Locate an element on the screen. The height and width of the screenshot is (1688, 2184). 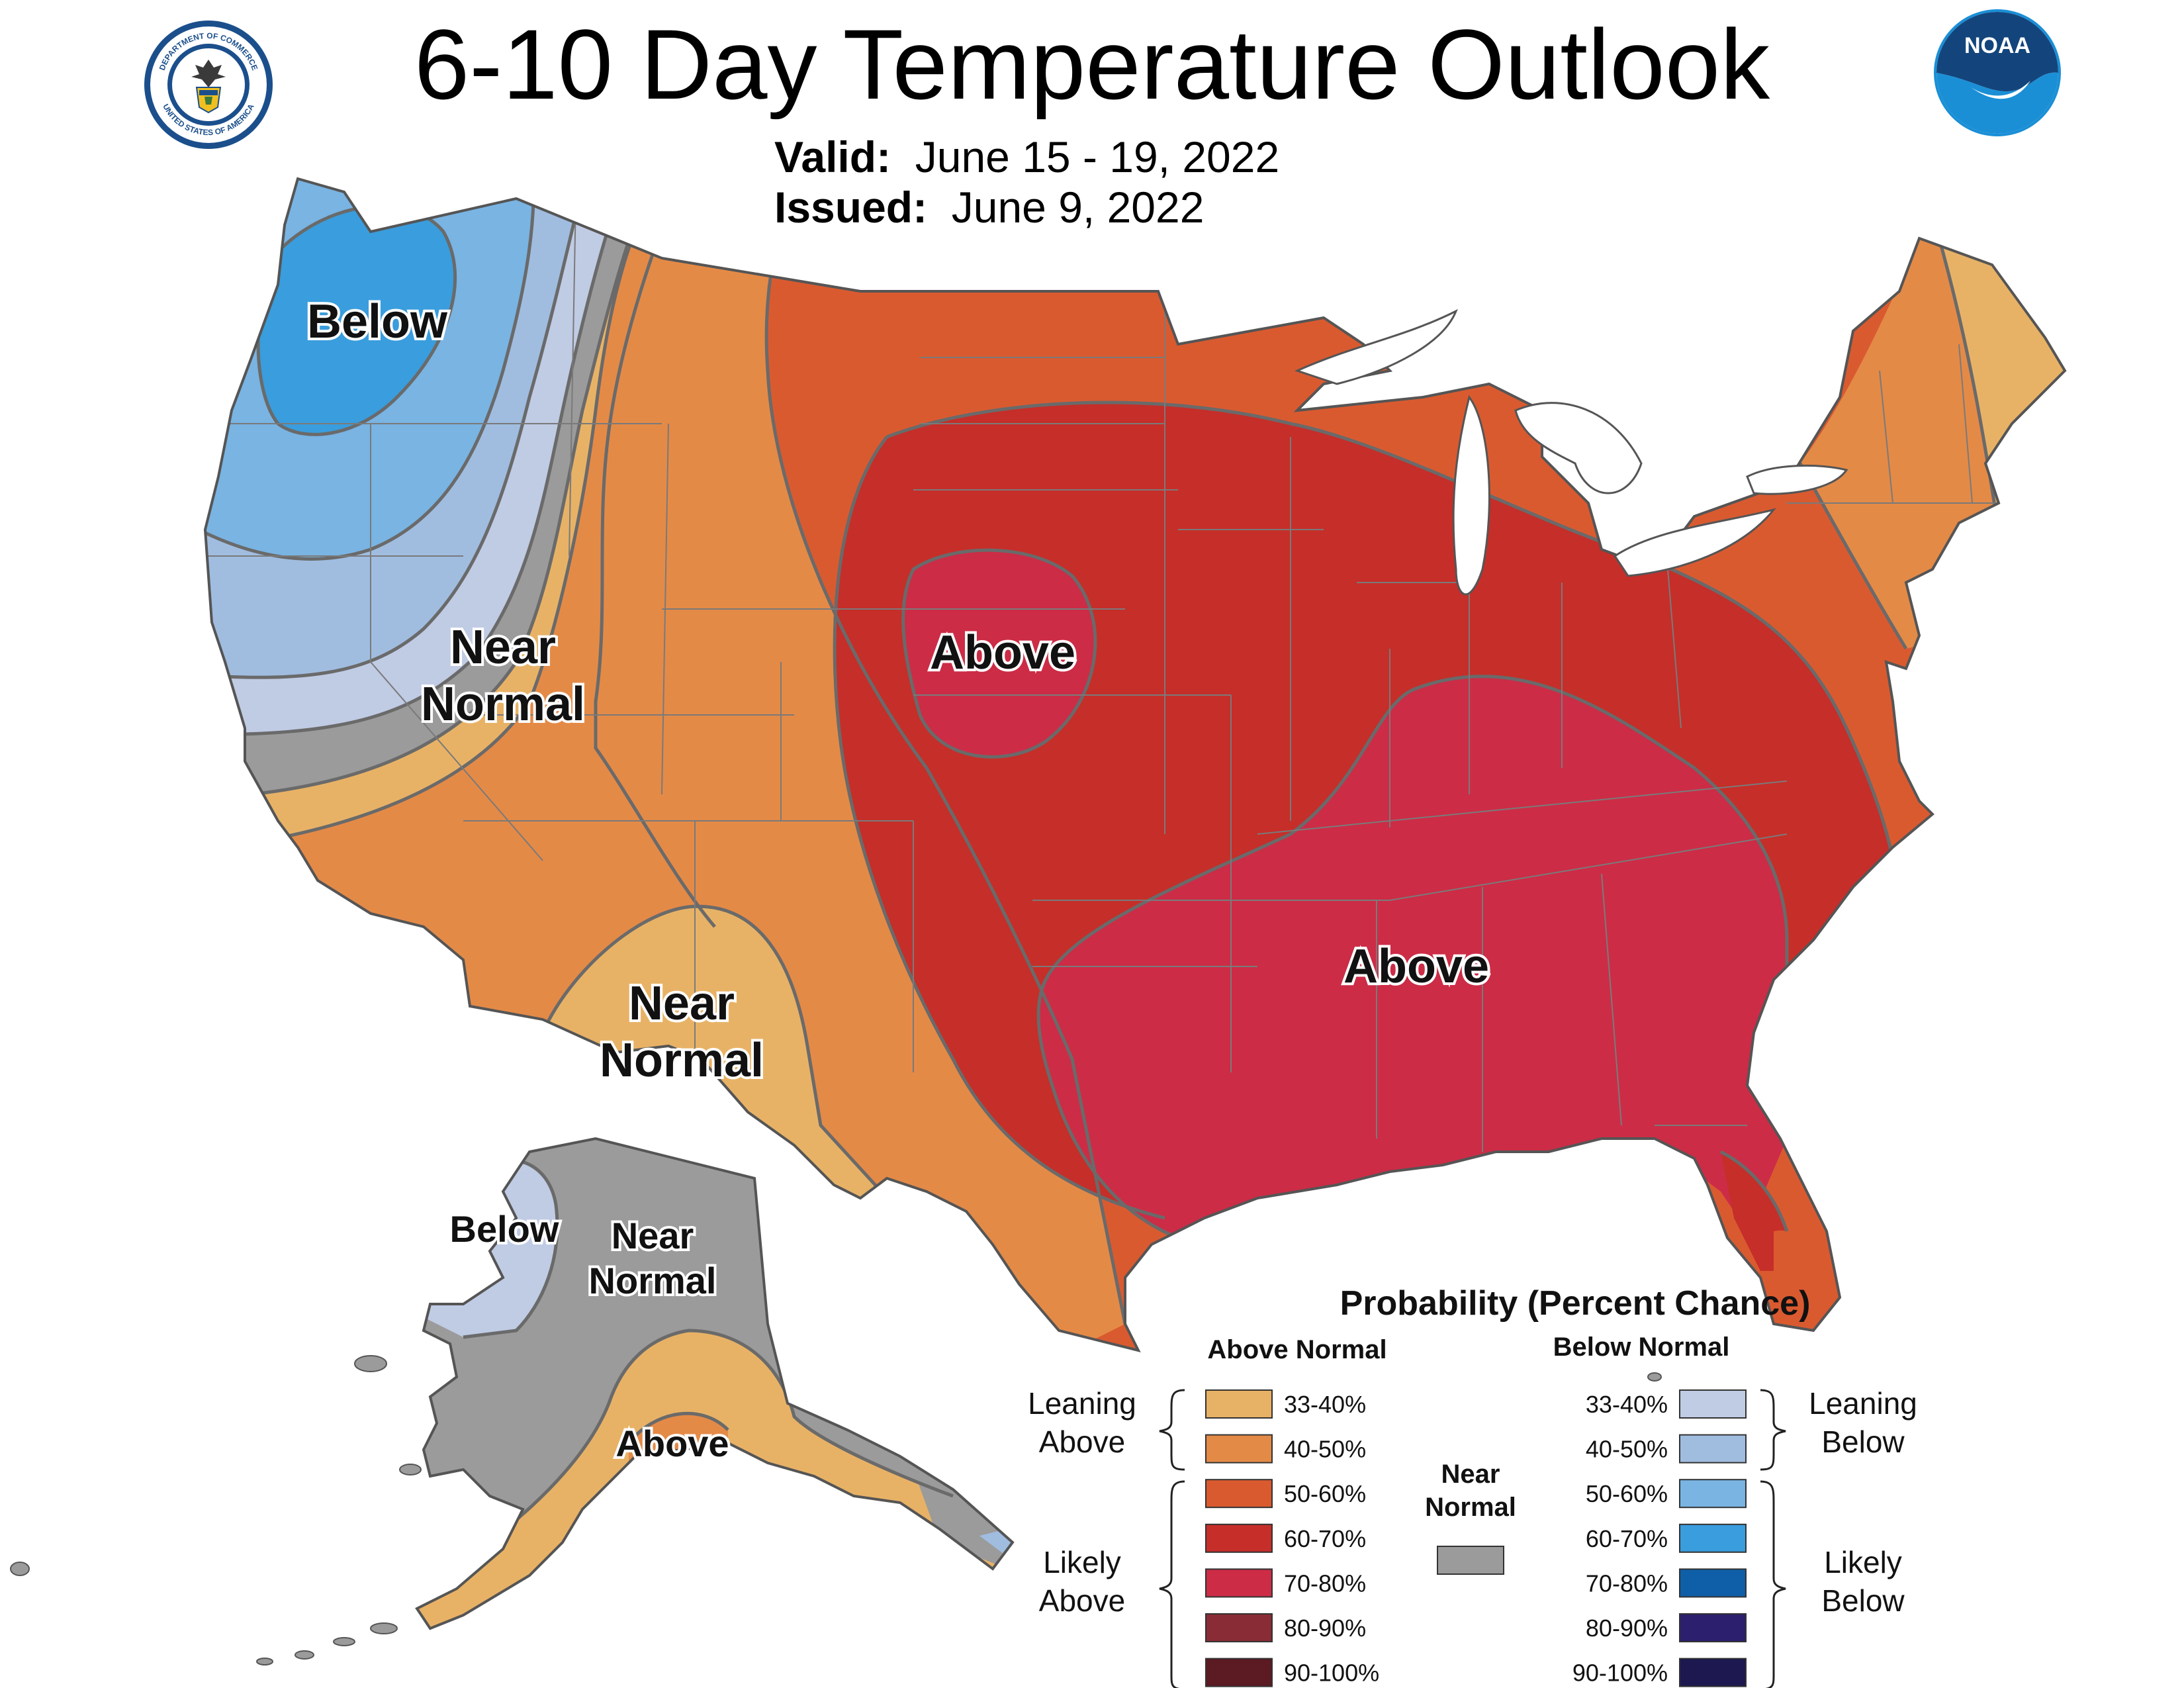
issued-line: Issued: June 9, 2022 is located at coordinates (1026, 208).